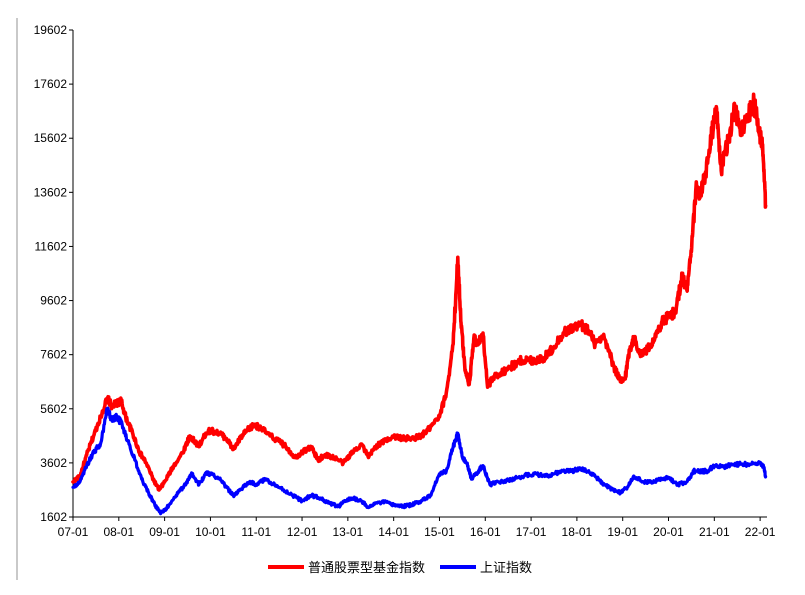 The image size is (805, 595). What do you see at coordinates (118, 532) in the screenshot?
I see `x-tick-label: 08-01` at bounding box center [118, 532].